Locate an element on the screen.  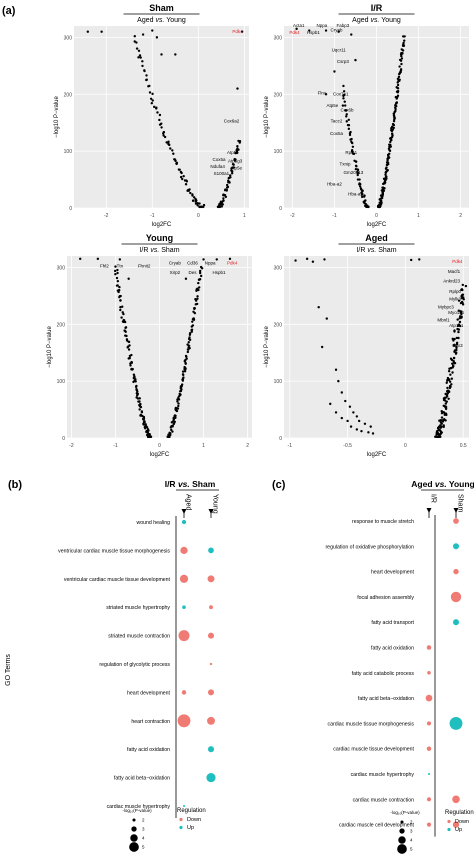
column-header: Aged is located at coordinates (188, 502).